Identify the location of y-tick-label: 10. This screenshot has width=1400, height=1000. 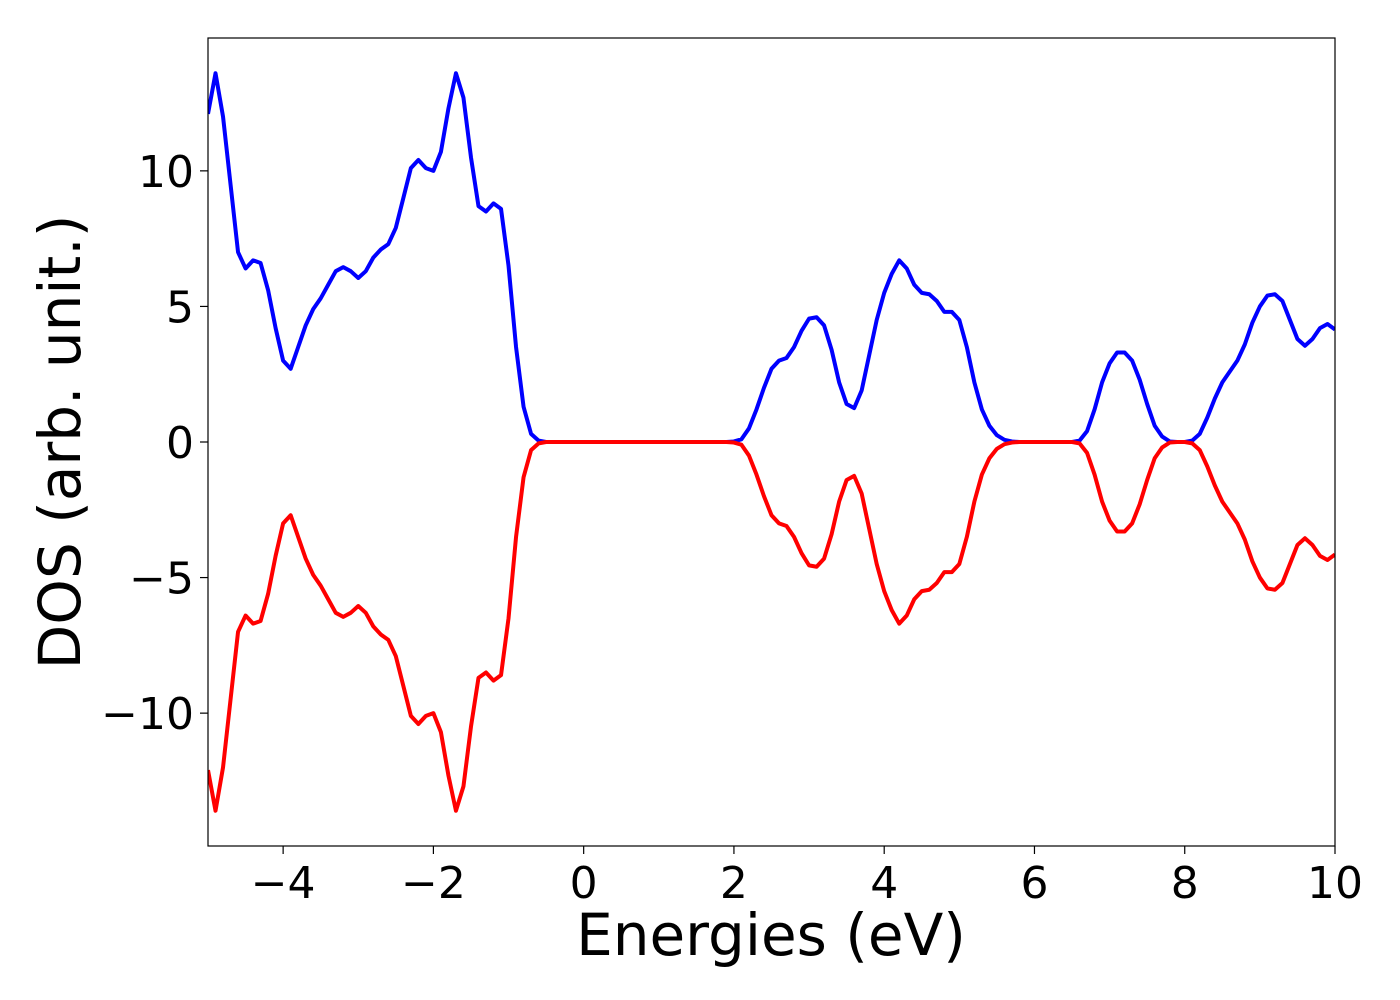
(166, 172).